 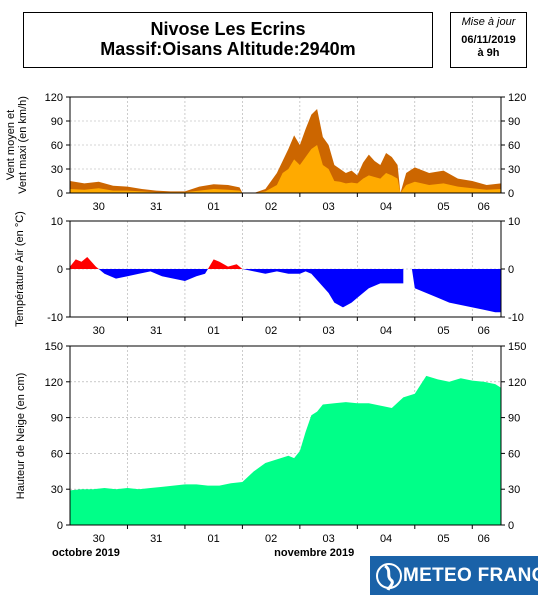 What do you see at coordinates (314, 553) in the screenshot?
I see `month-label-november: novembre 2019` at bounding box center [314, 553].